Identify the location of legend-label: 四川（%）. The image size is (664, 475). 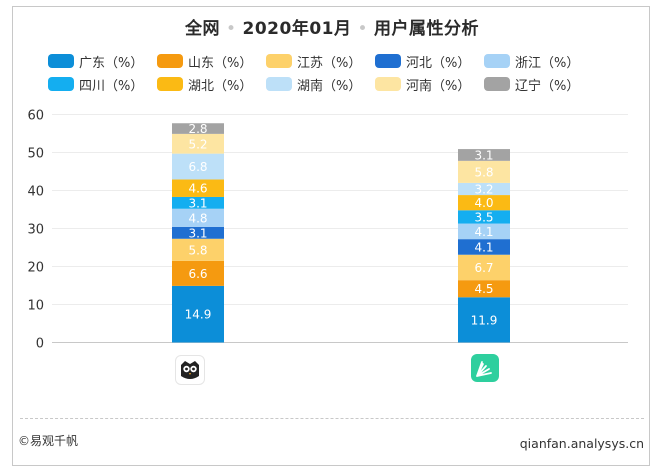
(111, 86).